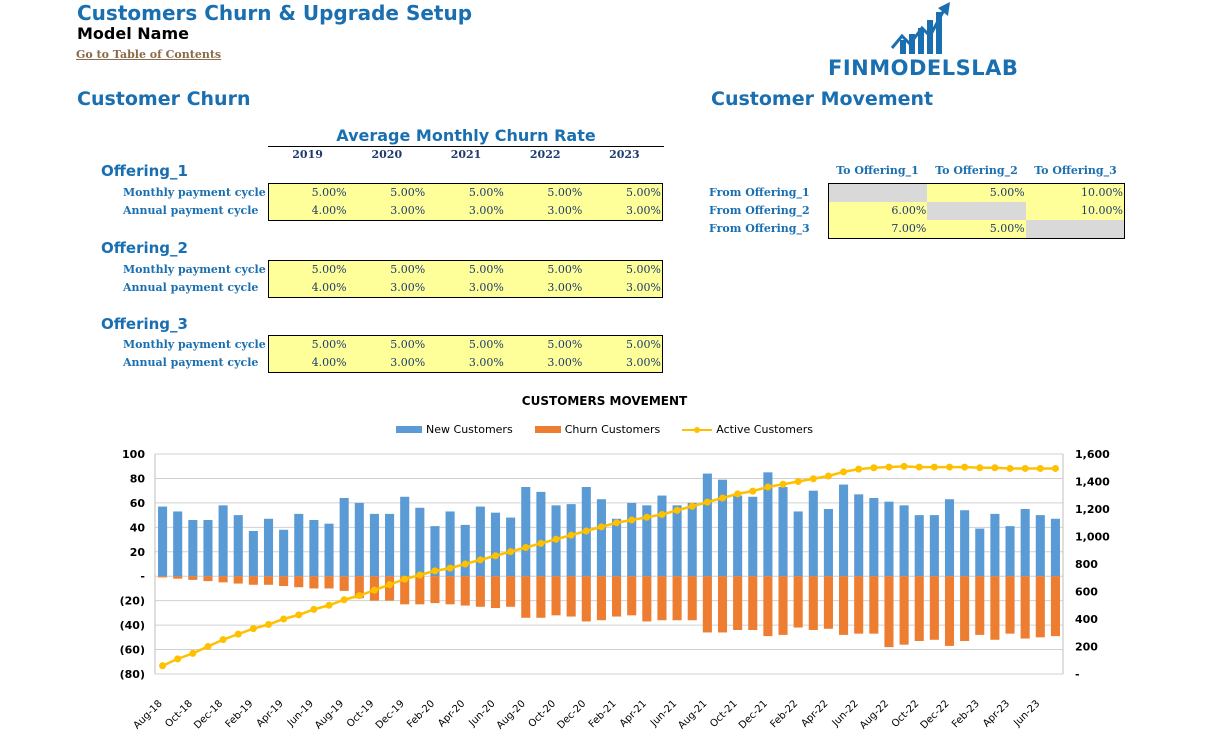 Image resolution: width=1209 pixels, height=744 pixels. I want to click on row-label: Annual payment cycle, so click(191, 287).